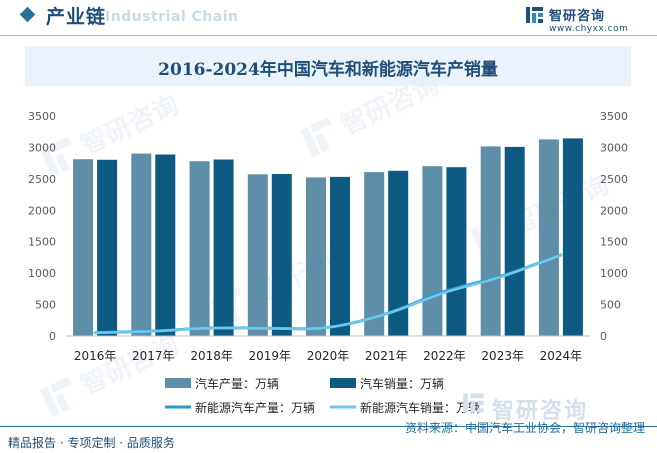 Image resolution: width=657 pixels, height=453 pixels. Describe the element at coordinates (42, 273) in the screenshot. I see `y-tick-label-left: 1000` at that location.